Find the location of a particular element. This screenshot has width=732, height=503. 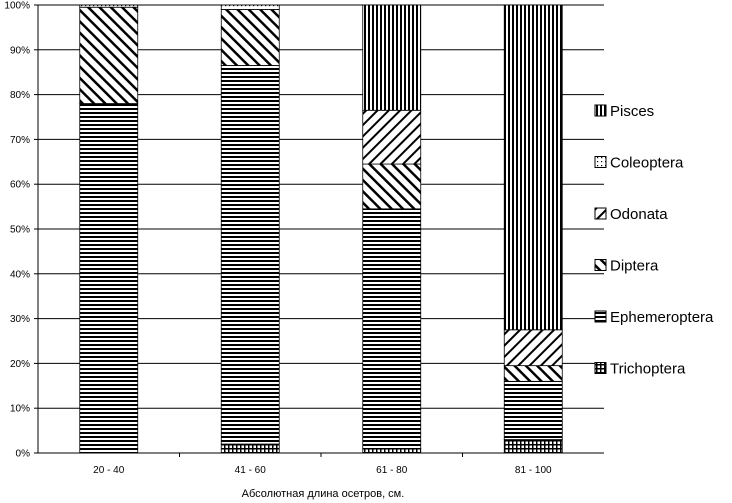

y-tick-labels: 0% 10% 20% 30% 40% 50% 60% 70% 80% 90% 100% is located at coordinates (17, 230).